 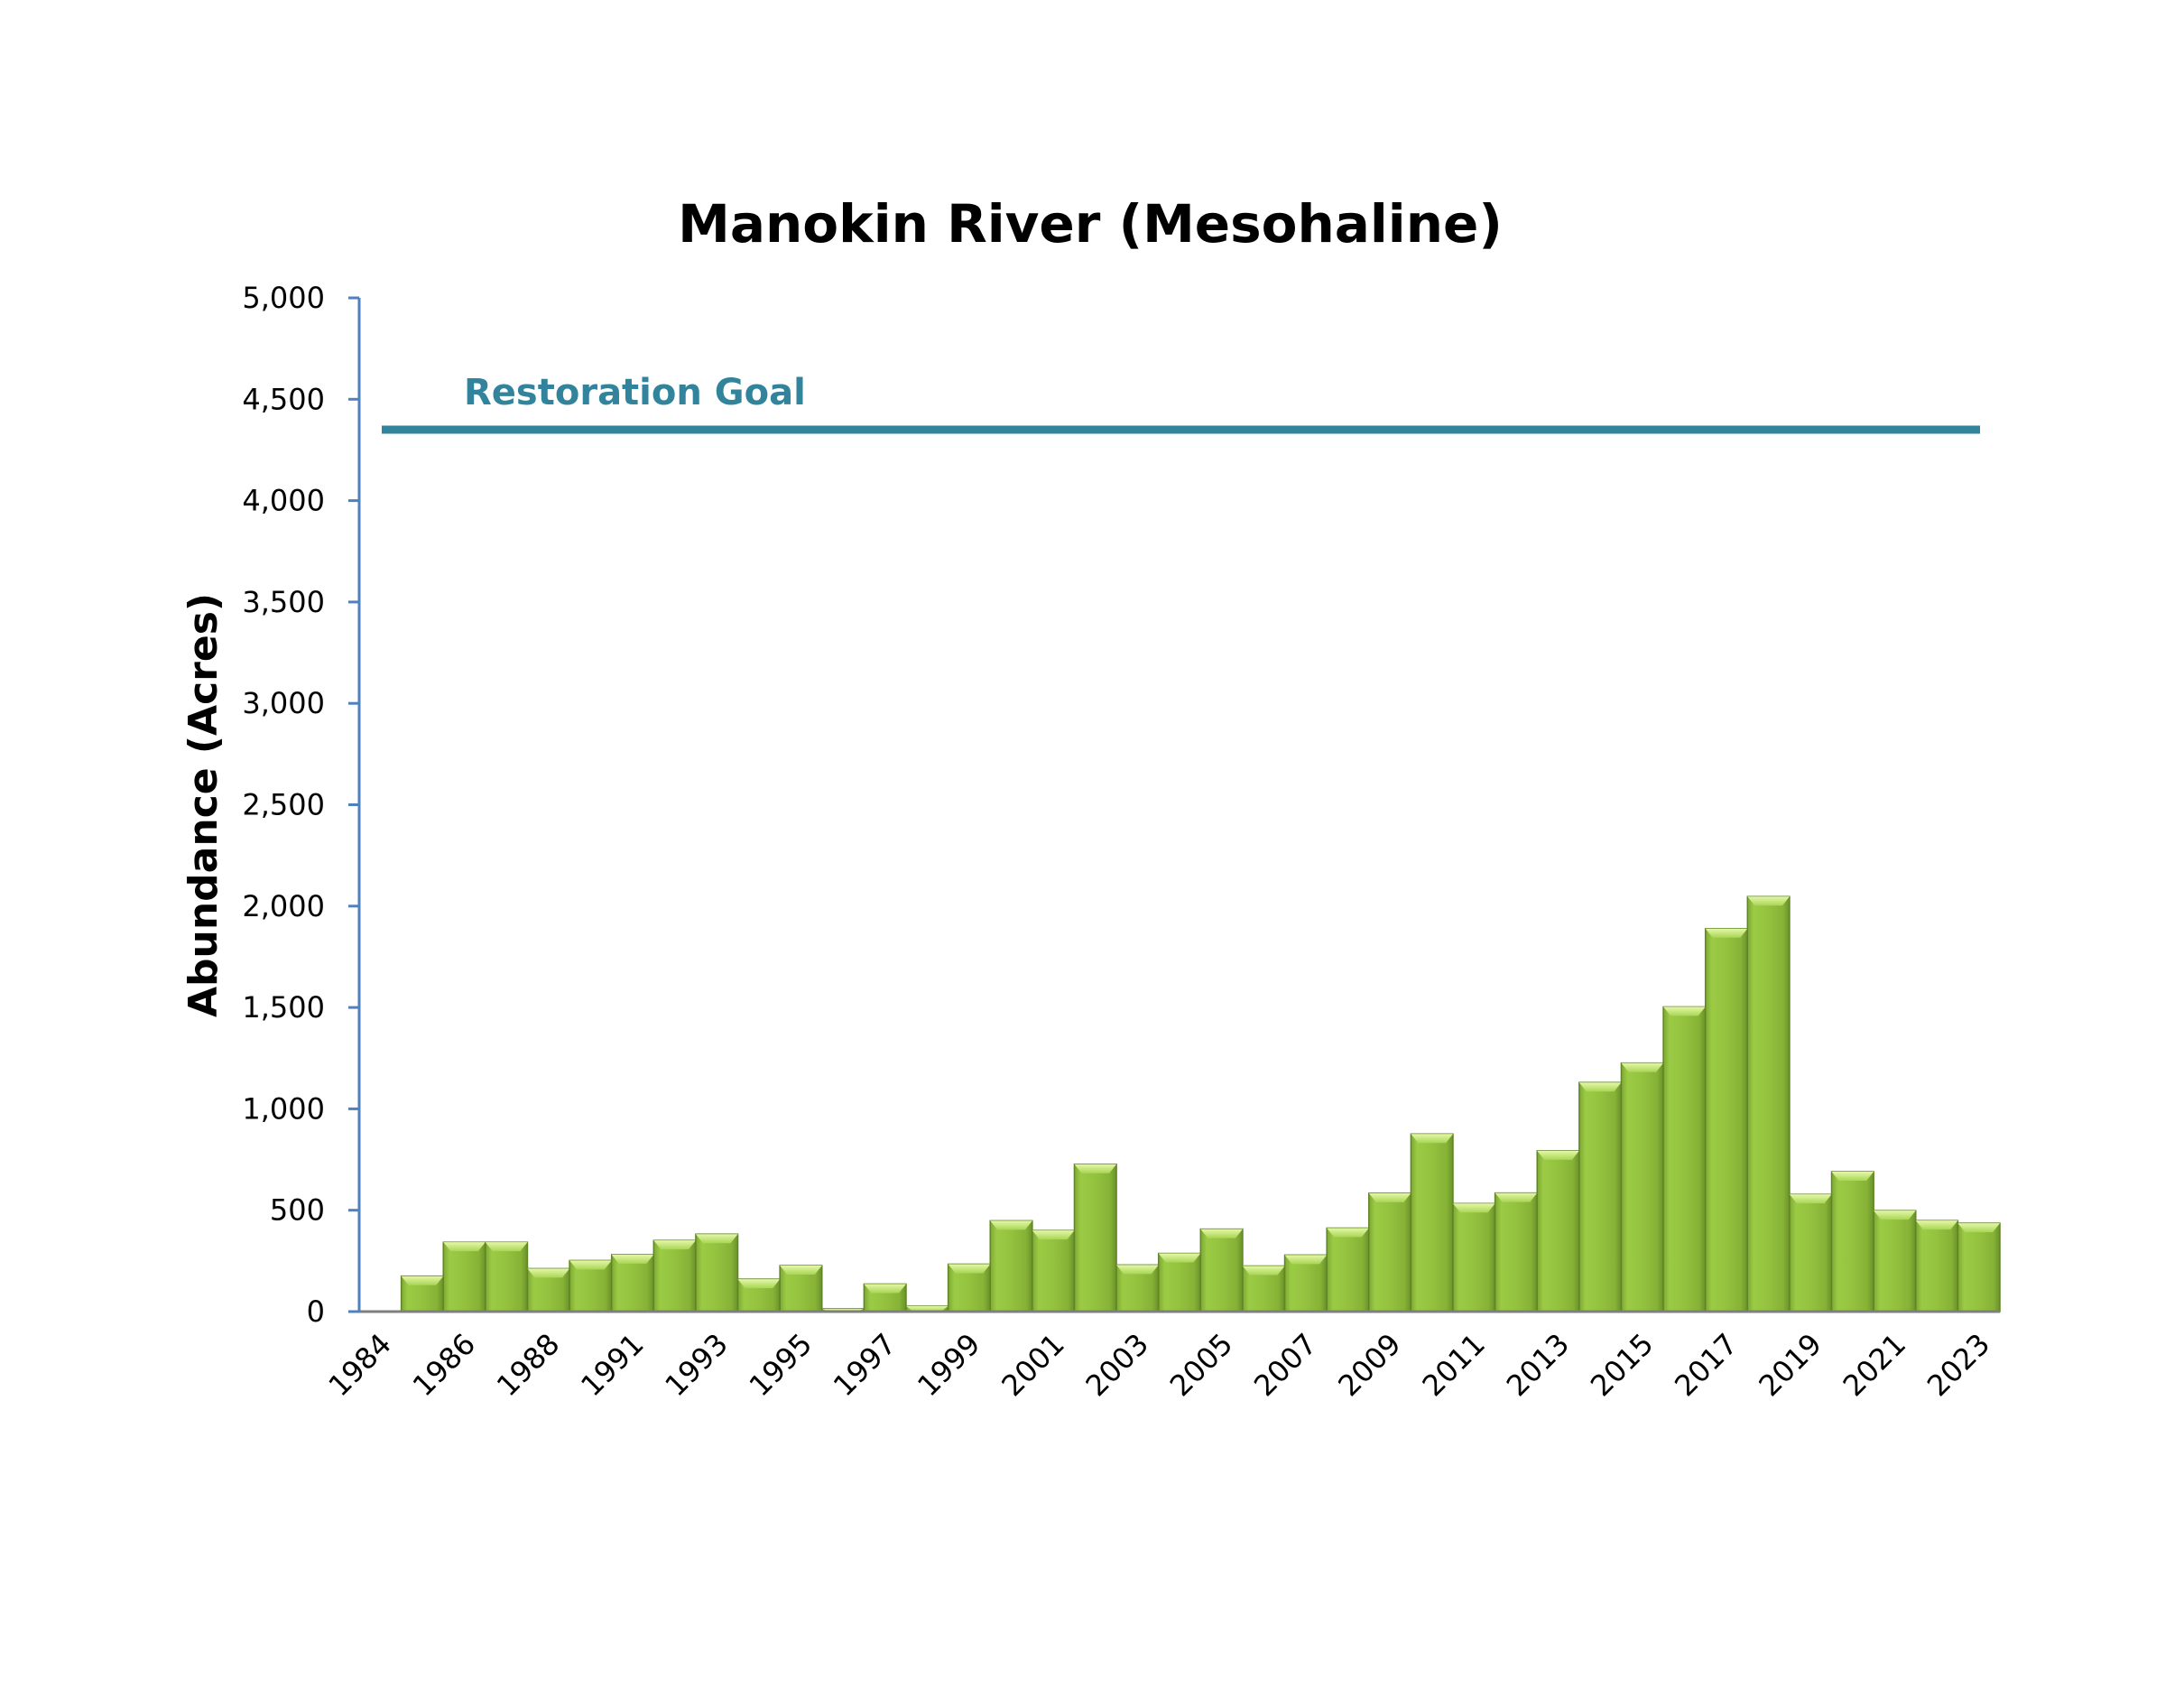 What do you see at coordinates (864, 1365) in the screenshot?
I see `x-tick-label: 1997` at bounding box center [864, 1365].